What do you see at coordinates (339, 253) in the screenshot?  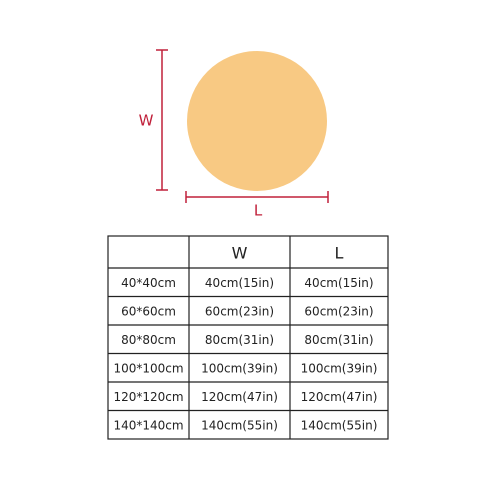 I see `header-cell: L` at bounding box center [339, 253].